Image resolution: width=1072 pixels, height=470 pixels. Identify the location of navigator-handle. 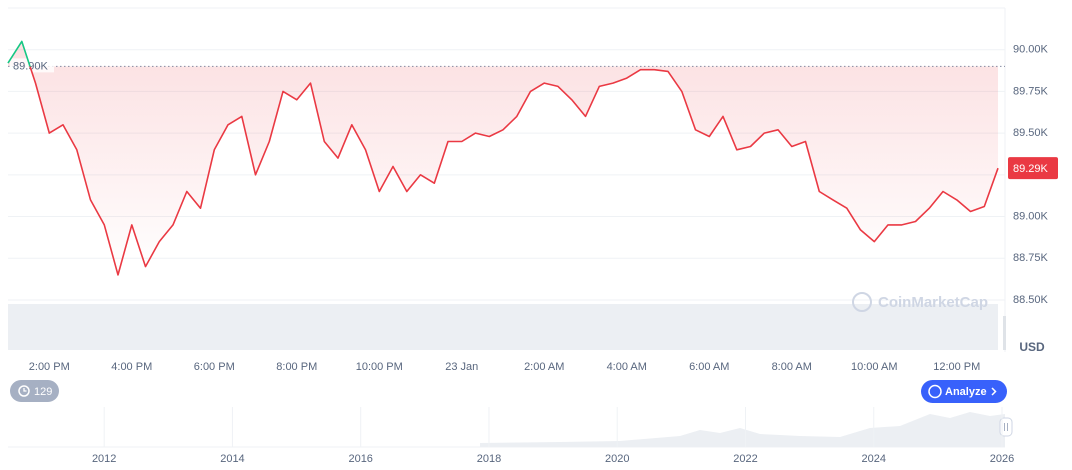
(1006, 427).